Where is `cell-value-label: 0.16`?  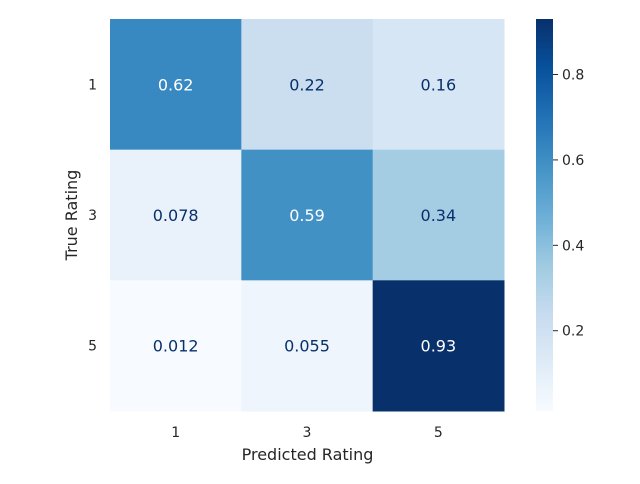 cell-value-label: 0.16 is located at coordinates (439, 84).